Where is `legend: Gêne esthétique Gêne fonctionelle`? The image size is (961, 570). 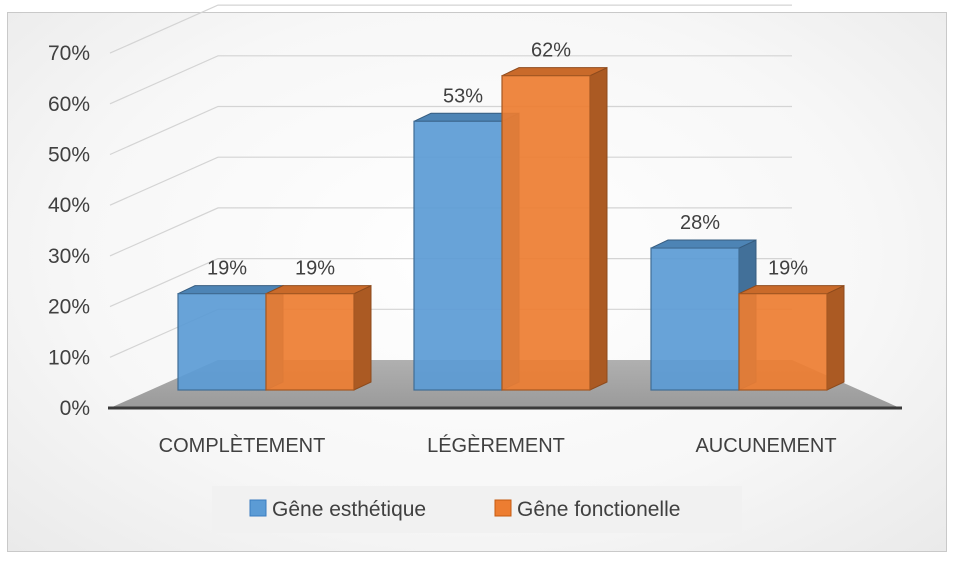 legend: Gêne esthétique Gêne fonctionelle is located at coordinates (477, 509).